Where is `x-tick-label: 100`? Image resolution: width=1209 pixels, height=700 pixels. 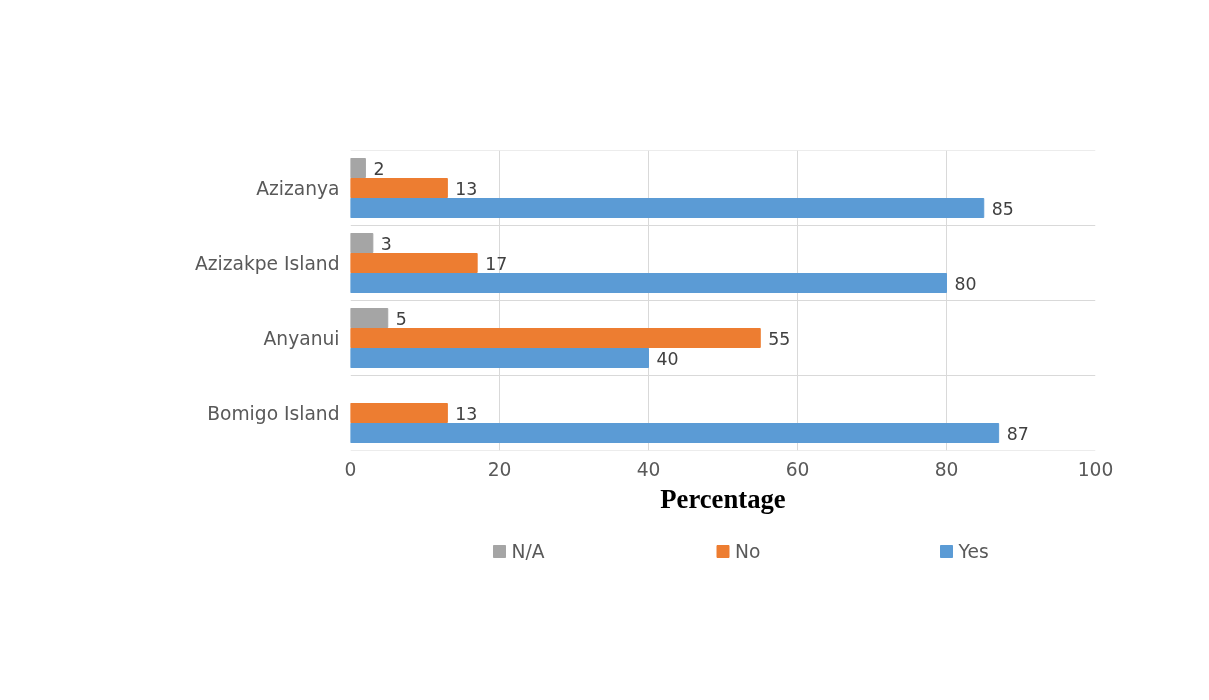 x-tick-label: 100 is located at coordinates (1095, 469).